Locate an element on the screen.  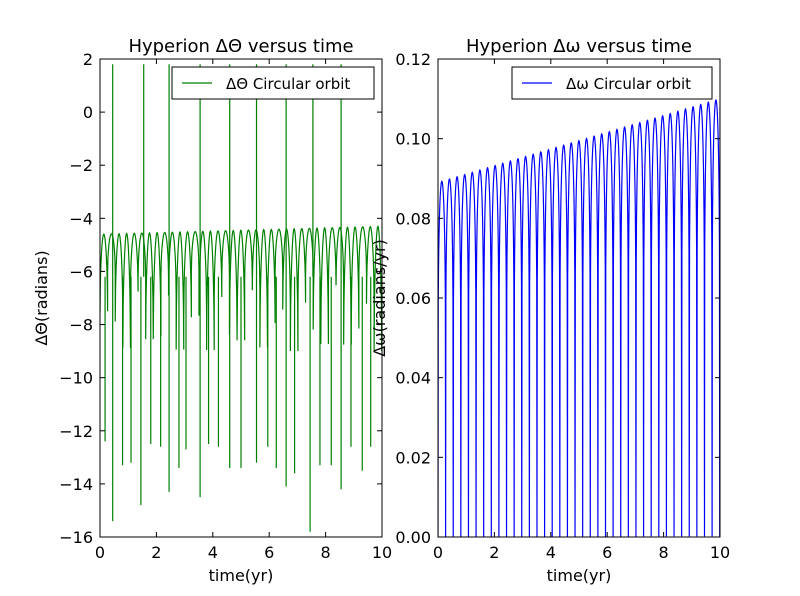
theta-y-tick-label: −6 is located at coordinates (81, 271).